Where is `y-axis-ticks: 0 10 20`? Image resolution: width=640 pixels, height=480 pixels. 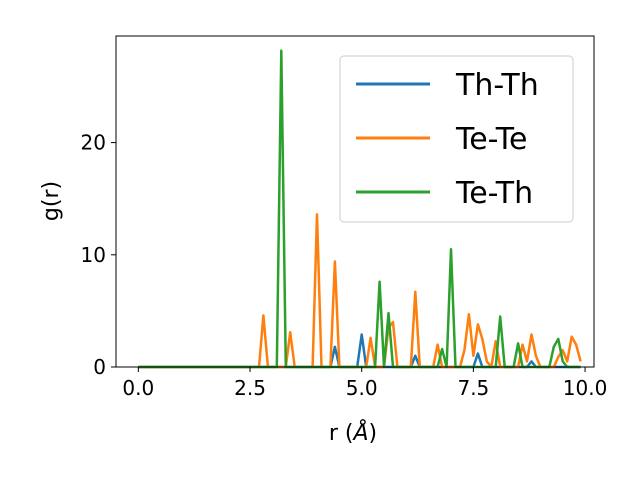 y-axis-ticks: 0 10 20 is located at coordinates (98, 255).